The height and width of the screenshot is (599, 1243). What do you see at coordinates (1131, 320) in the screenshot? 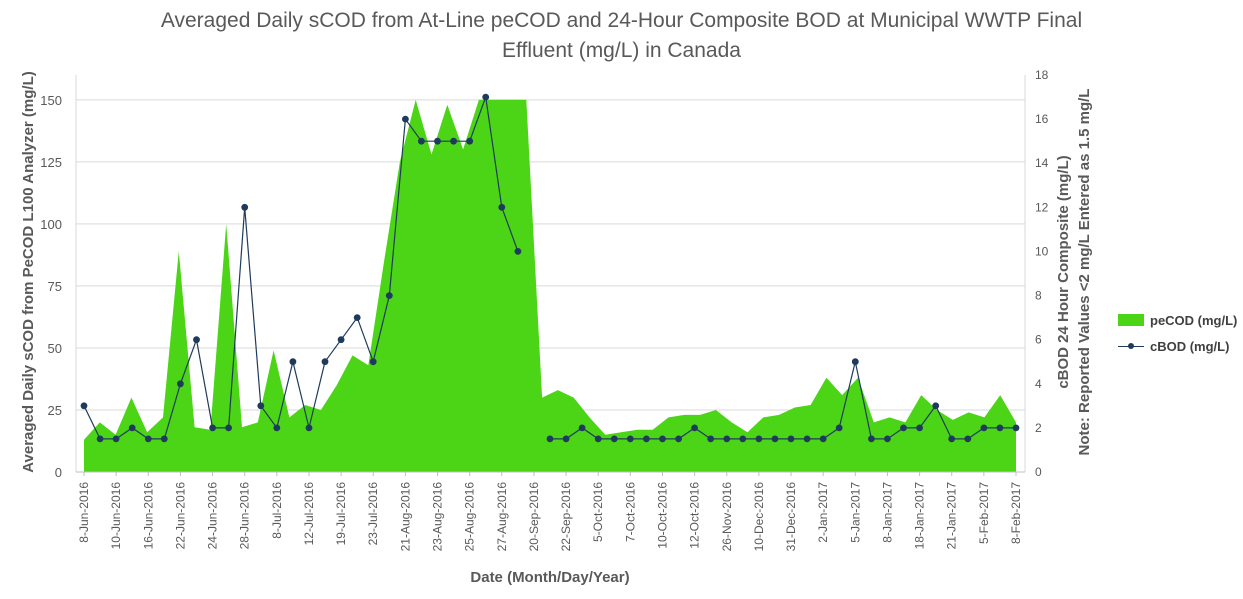
I see `legend-swatch-area` at bounding box center [1131, 320].